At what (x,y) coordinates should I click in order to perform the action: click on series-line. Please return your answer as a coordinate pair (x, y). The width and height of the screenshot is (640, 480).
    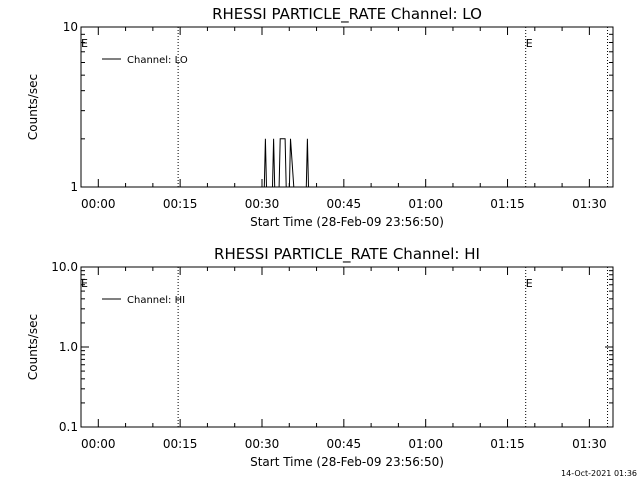
    Looking at the image, I should click on (286, 163).